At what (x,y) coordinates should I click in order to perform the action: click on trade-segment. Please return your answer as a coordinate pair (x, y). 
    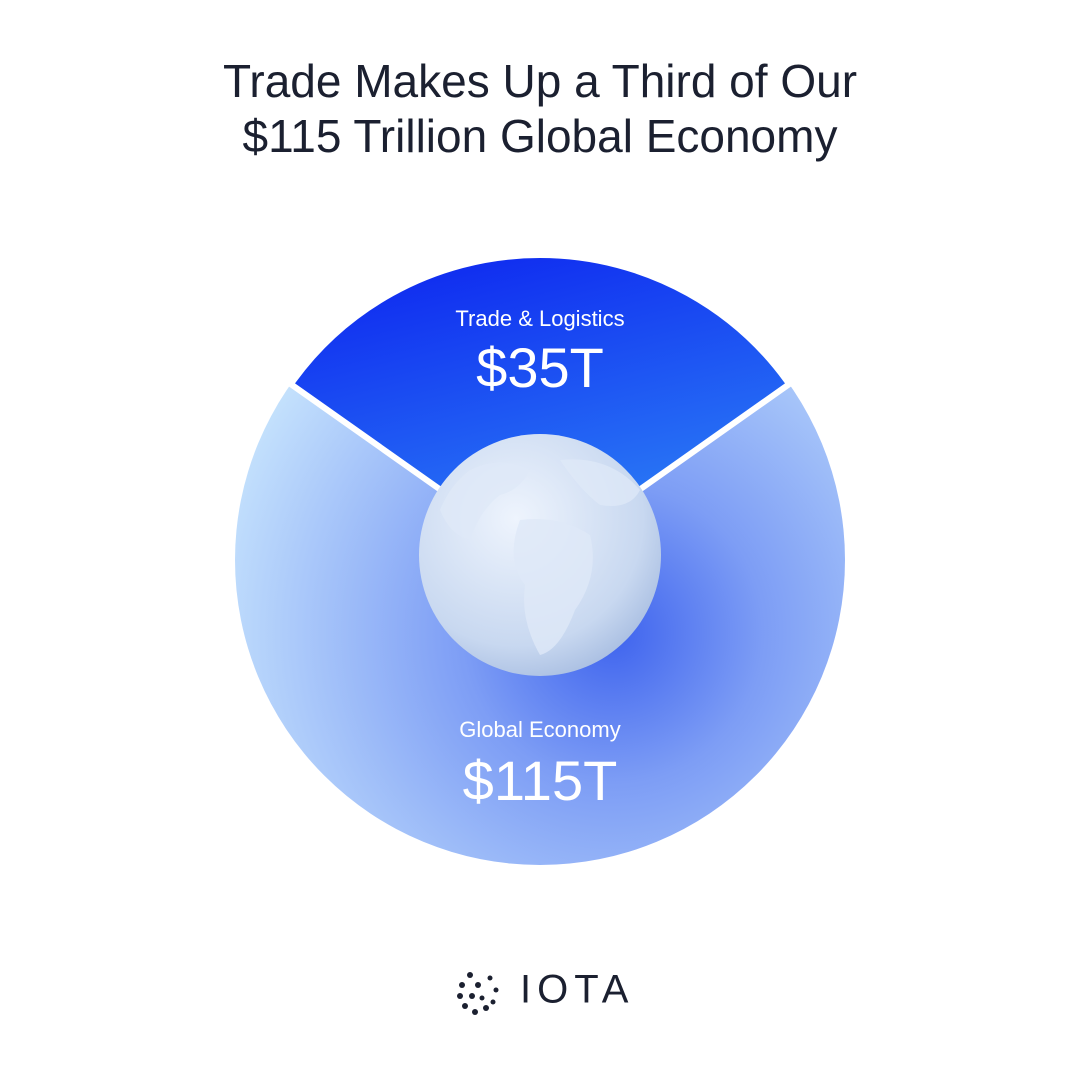
    Looking at the image, I should click on (540, 407).